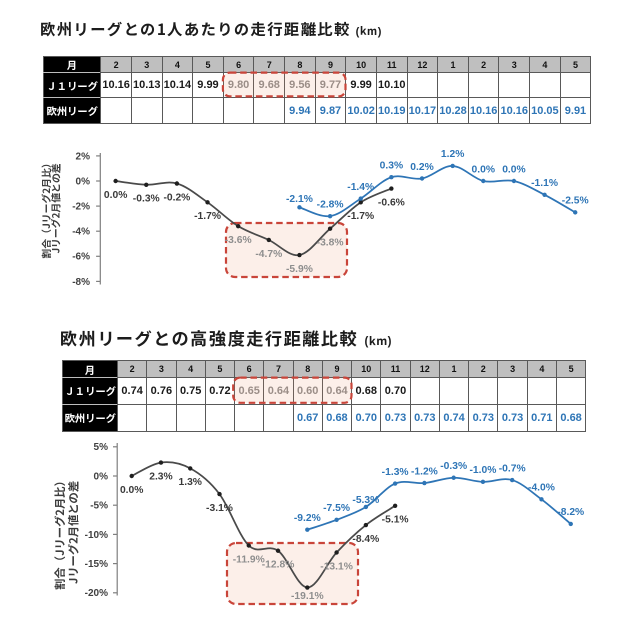 The image size is (640, 640). Describe the element at coordinates (421, 167) in the screenshot. I see `europe-data-label: 0.2%` at that location.